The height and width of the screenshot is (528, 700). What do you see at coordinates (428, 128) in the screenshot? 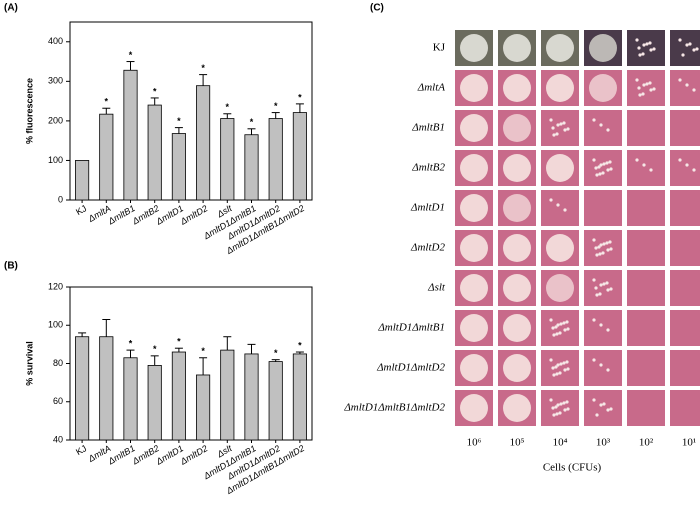
I see `row-label: ΔmltB1` at bounding box center [428, 128].